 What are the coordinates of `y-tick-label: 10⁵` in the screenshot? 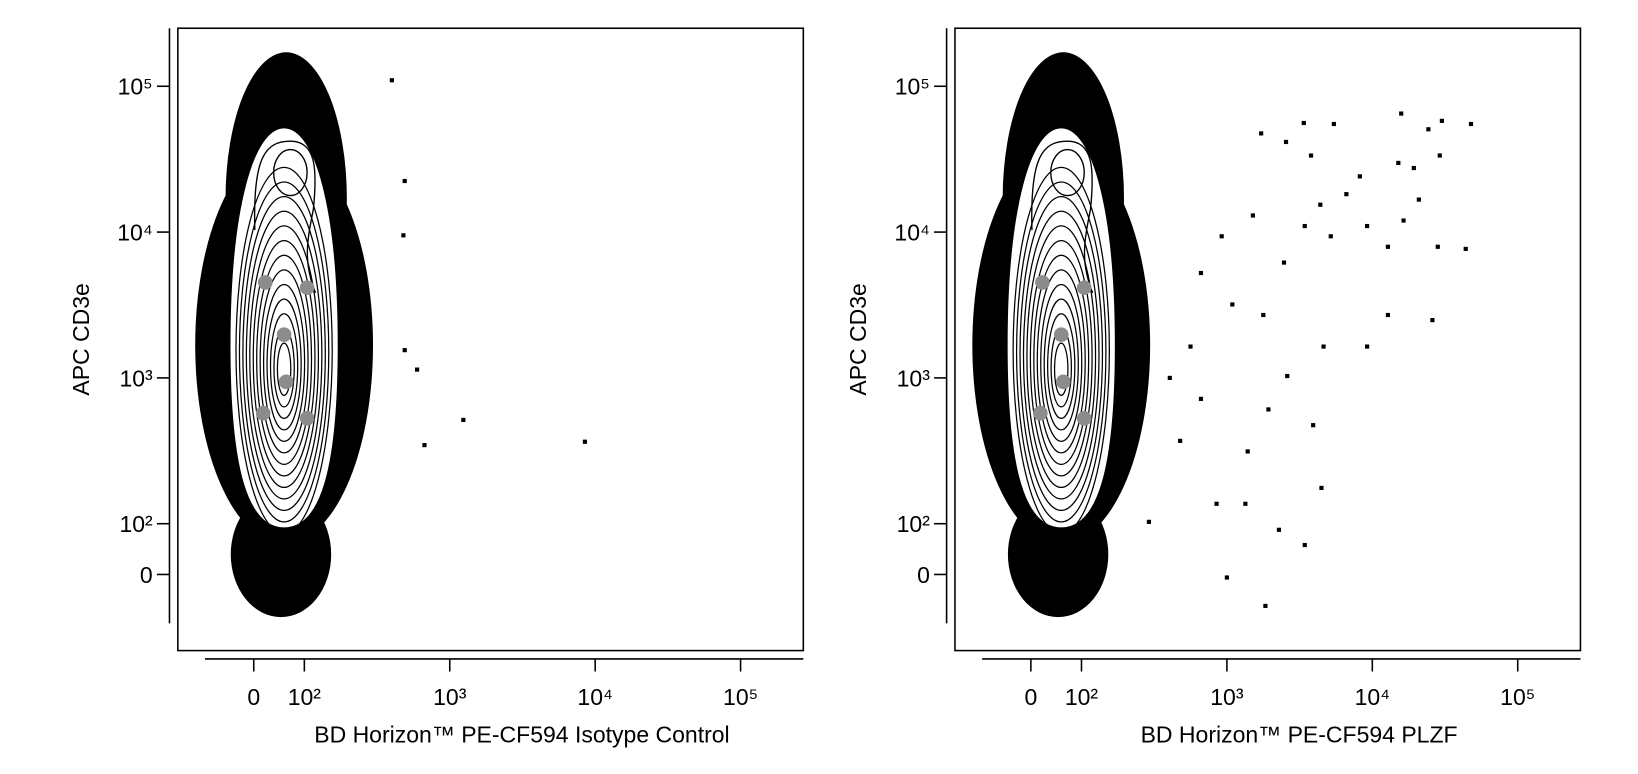 It's located at (135, 87).